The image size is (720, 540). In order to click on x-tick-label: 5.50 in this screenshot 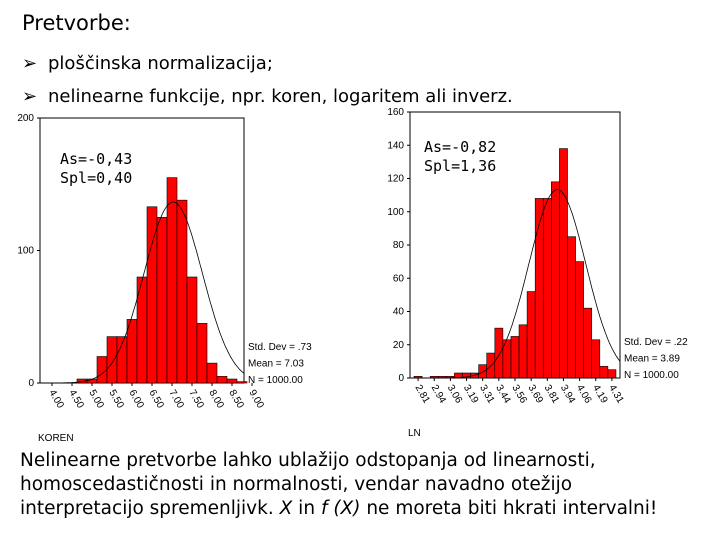, I will do `click(115, 399)`.